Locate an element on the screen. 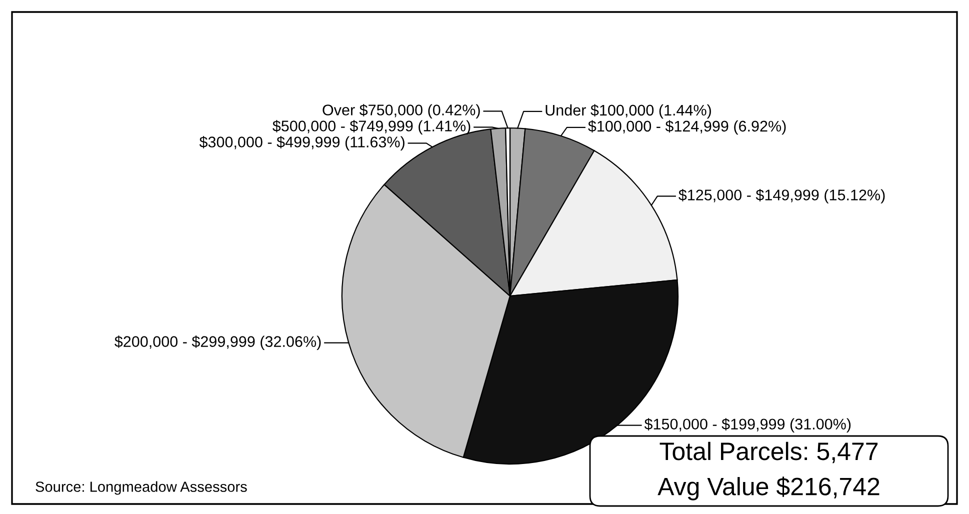  text: Total Parcels: 5,477 is located at coordinates (769, 453).